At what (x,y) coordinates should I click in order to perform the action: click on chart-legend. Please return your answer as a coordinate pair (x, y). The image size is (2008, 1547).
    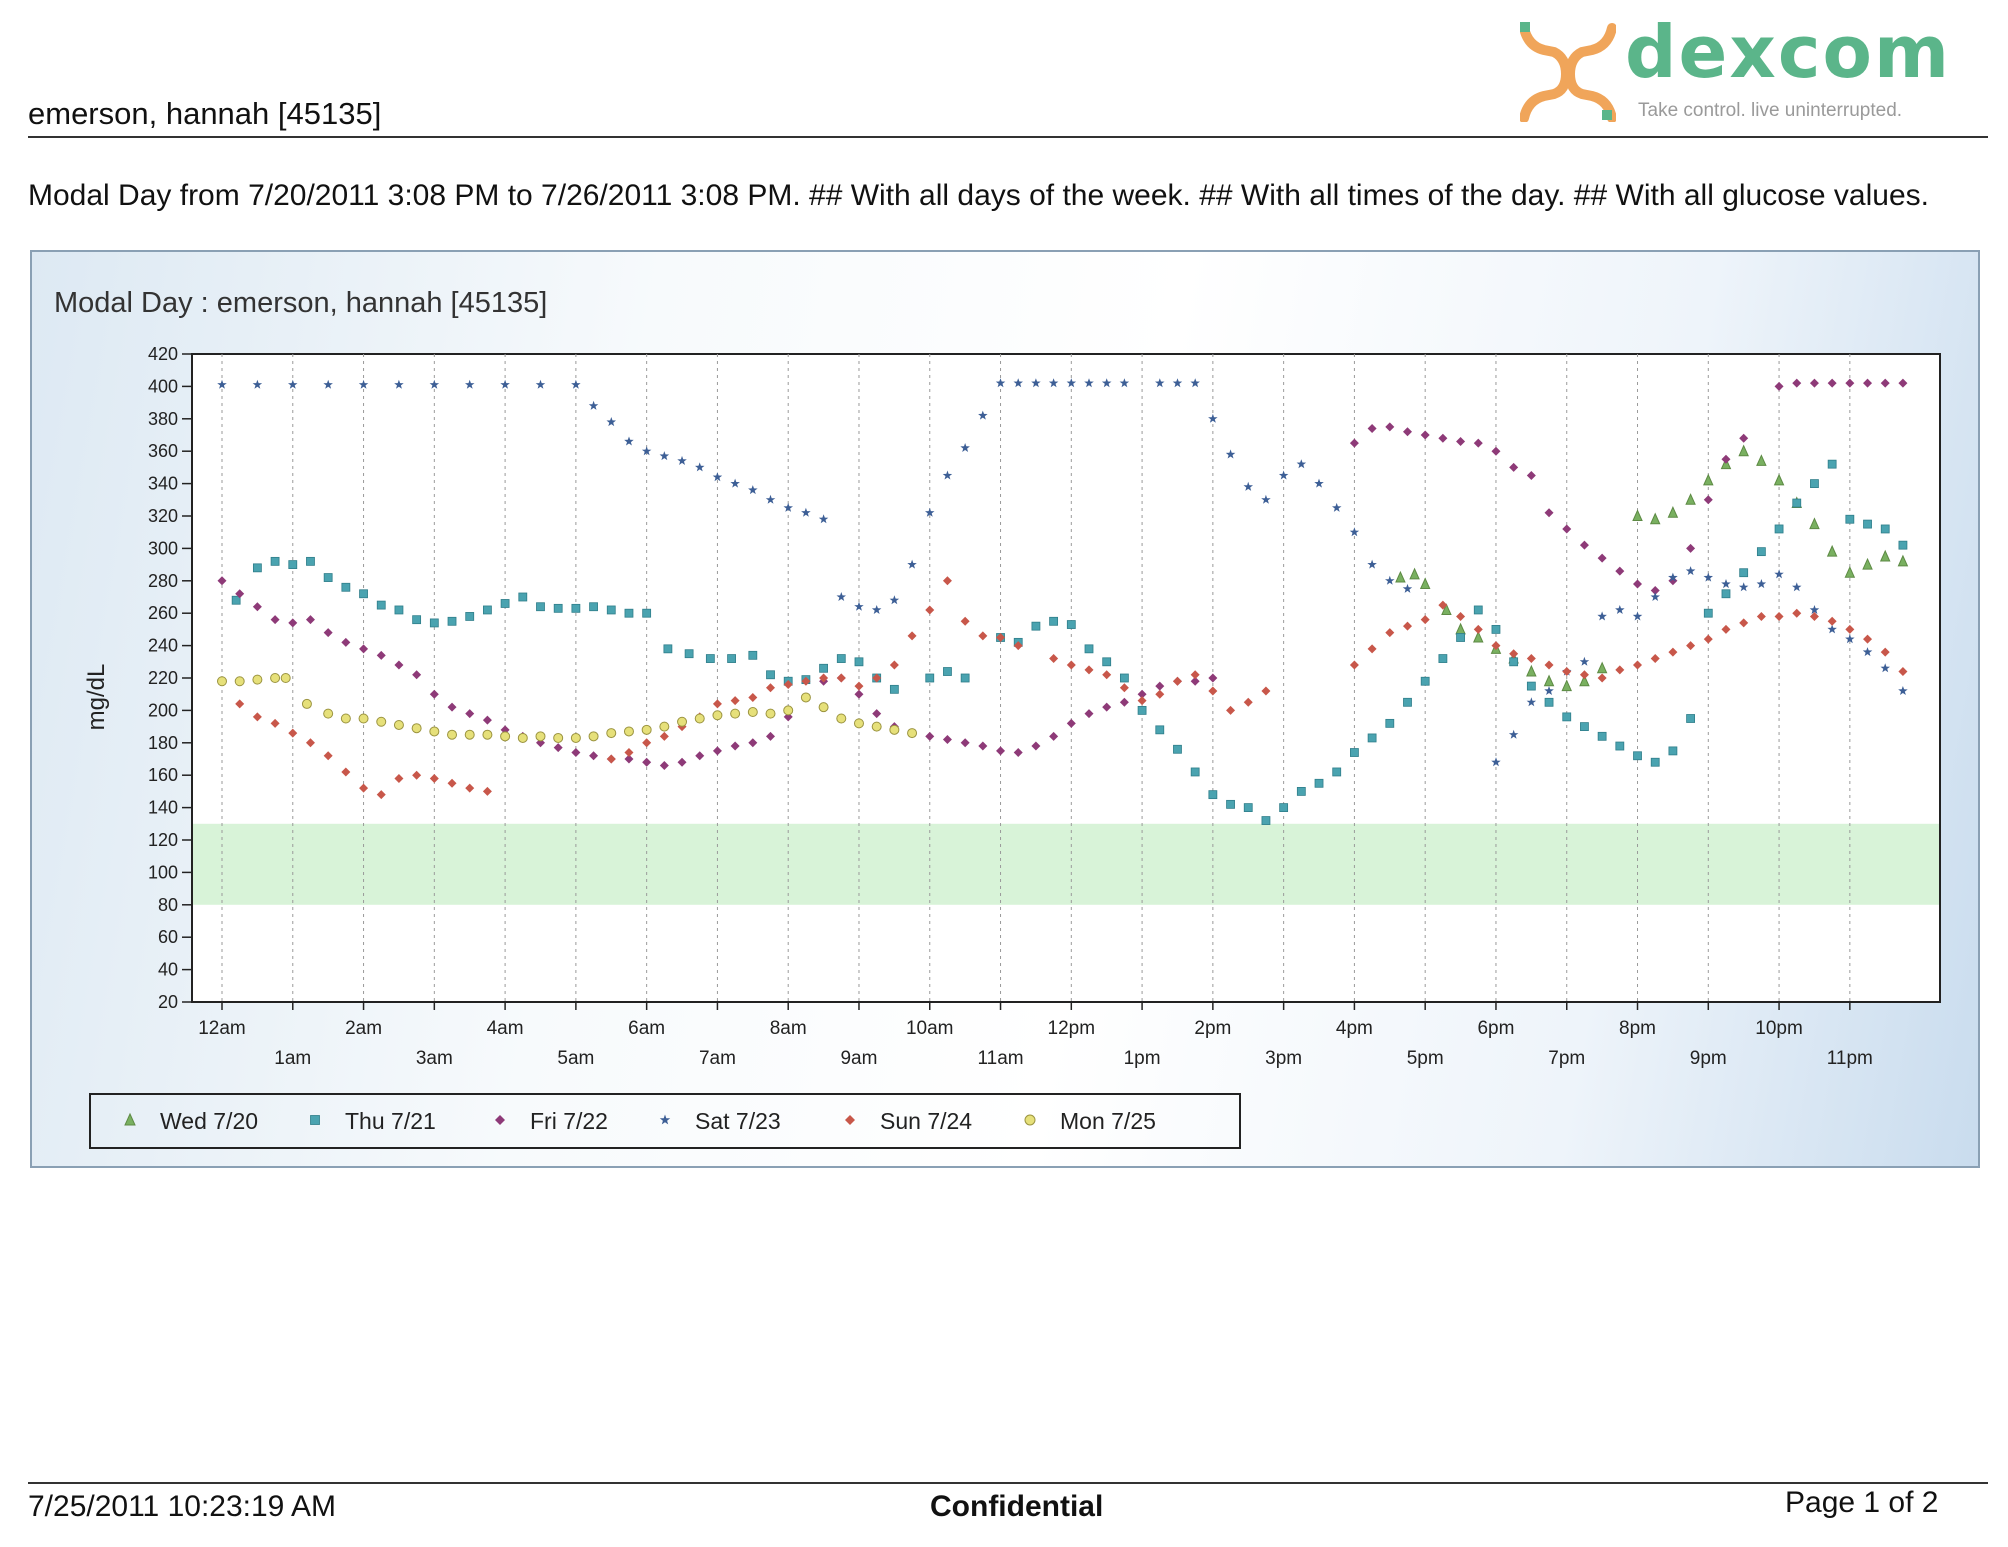
    Looking at the image, I should click on (665, 1121).